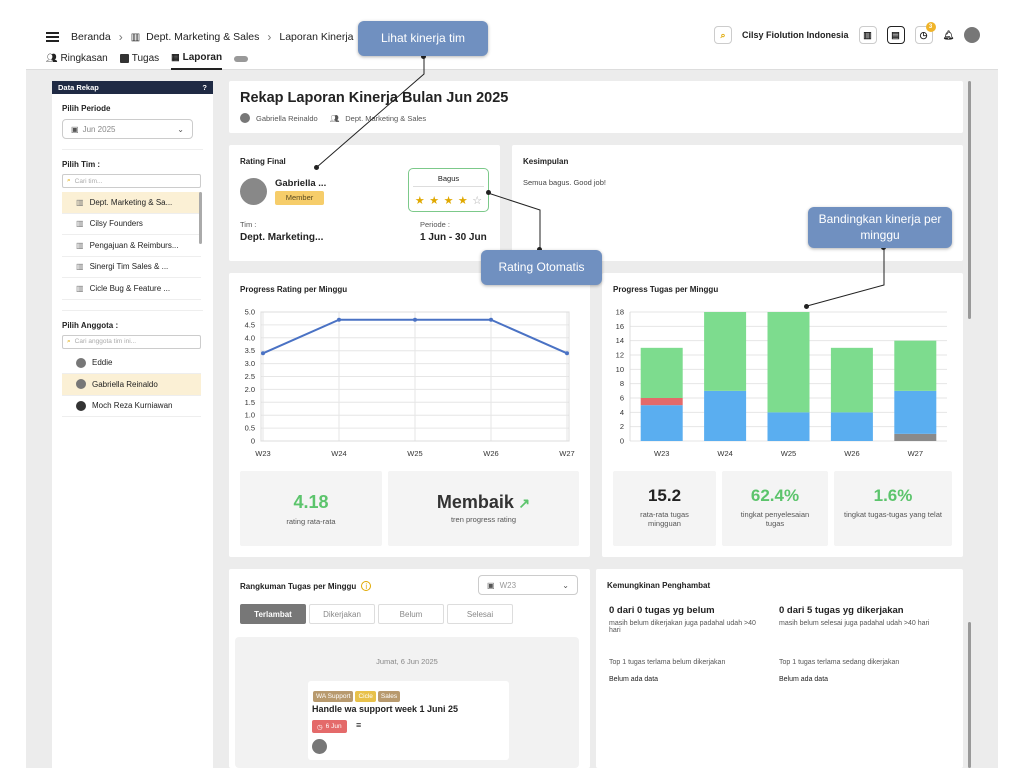 The width and height of the screenshot is (1024, 768). I want to click on divider, so click(132, 310).